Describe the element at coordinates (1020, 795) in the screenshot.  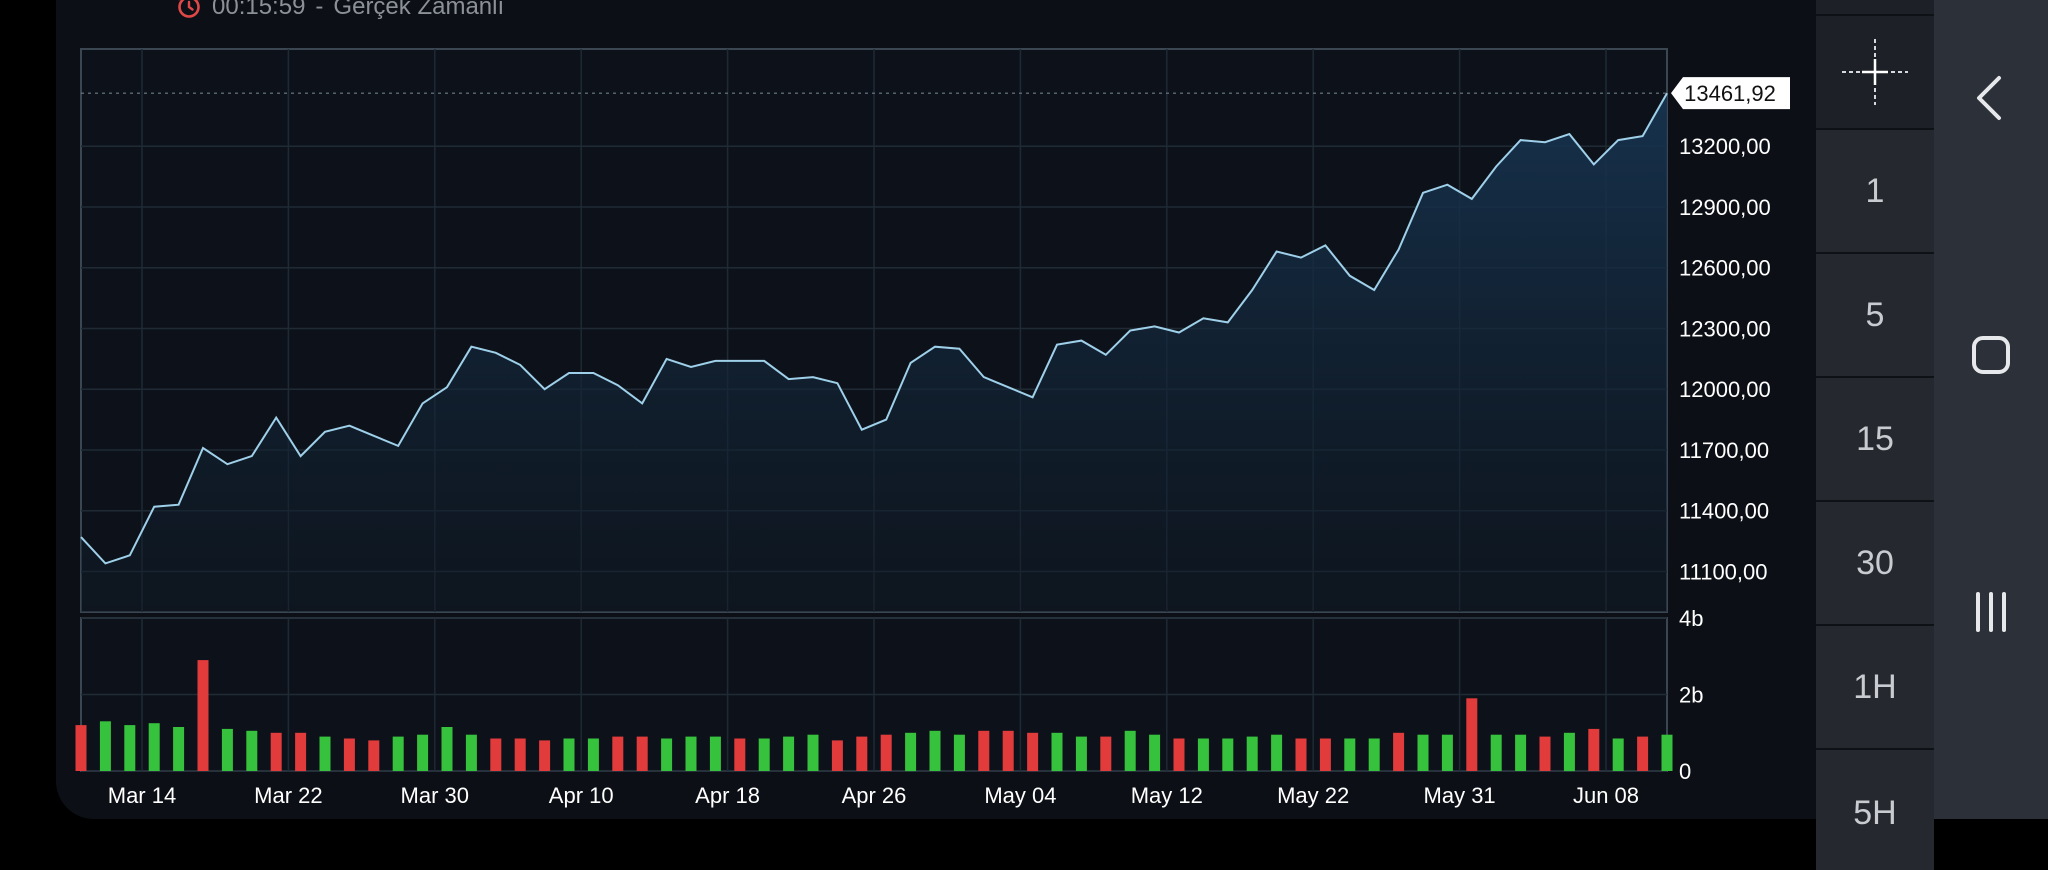
I see `x-tick-label: May 04` at that location.